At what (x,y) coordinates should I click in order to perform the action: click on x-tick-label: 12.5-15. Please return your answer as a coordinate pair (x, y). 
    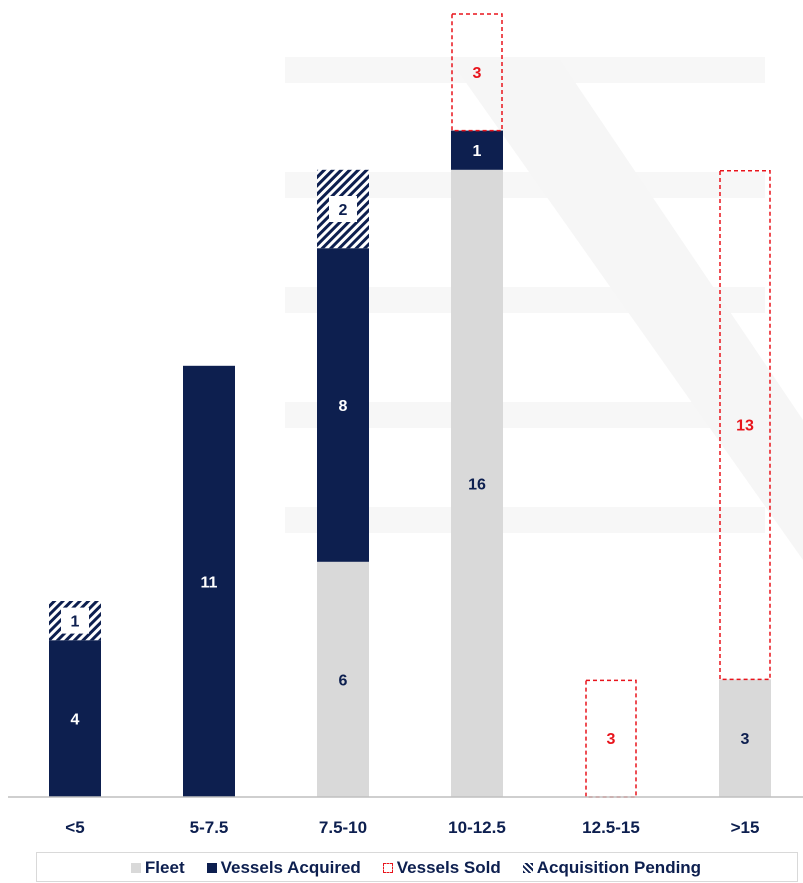
    Looking at the image, I should click on (611, 827).